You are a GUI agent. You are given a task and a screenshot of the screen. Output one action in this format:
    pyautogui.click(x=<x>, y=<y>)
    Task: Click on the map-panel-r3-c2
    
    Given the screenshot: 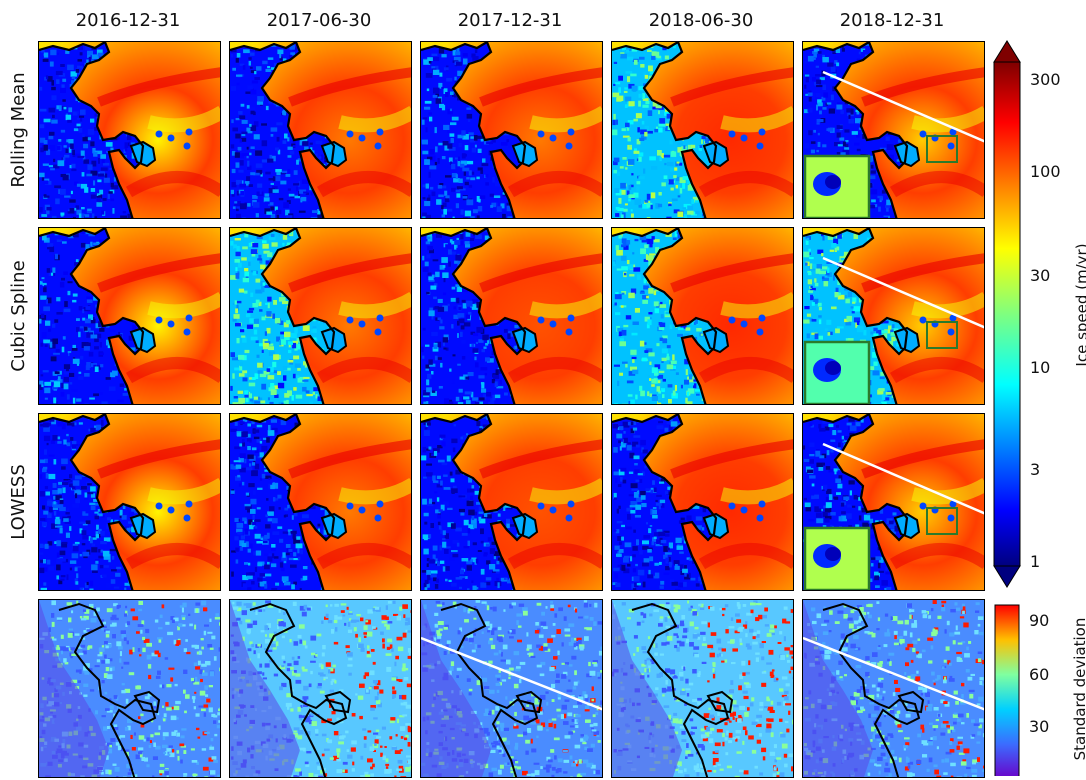 What is the action you would take?
    pyautogui.click(x=511, y=688)
    